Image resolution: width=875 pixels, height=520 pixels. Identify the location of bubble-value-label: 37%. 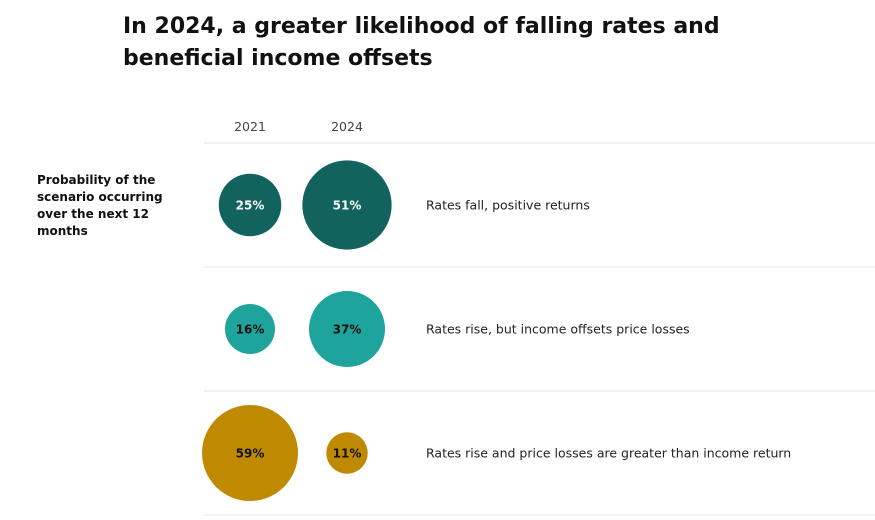
(347, 330).